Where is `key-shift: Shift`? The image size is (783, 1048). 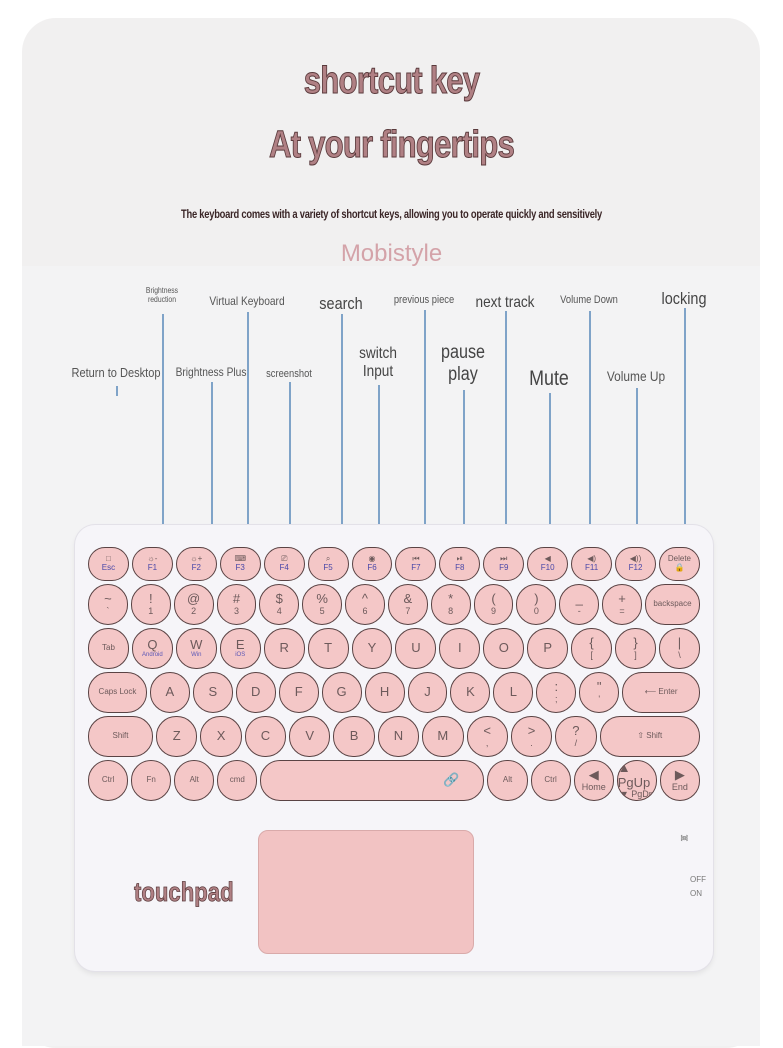
key-shift: Shift is located at coordinates (120, 736).